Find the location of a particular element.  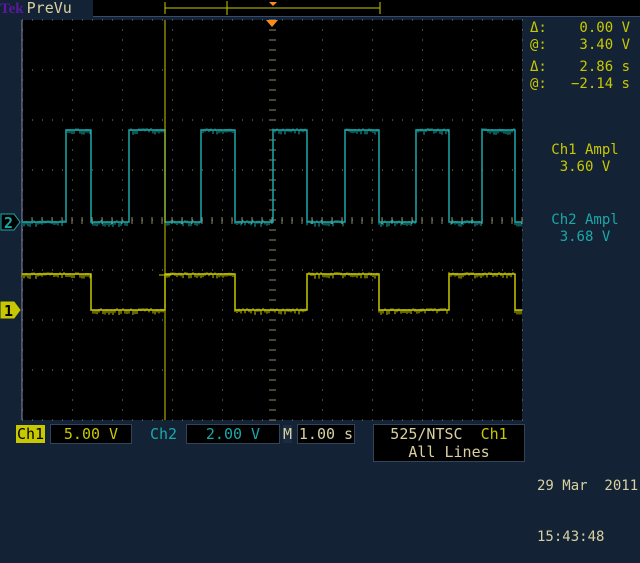

trigger-lines: All Lines is located at coordinates (449, 452).